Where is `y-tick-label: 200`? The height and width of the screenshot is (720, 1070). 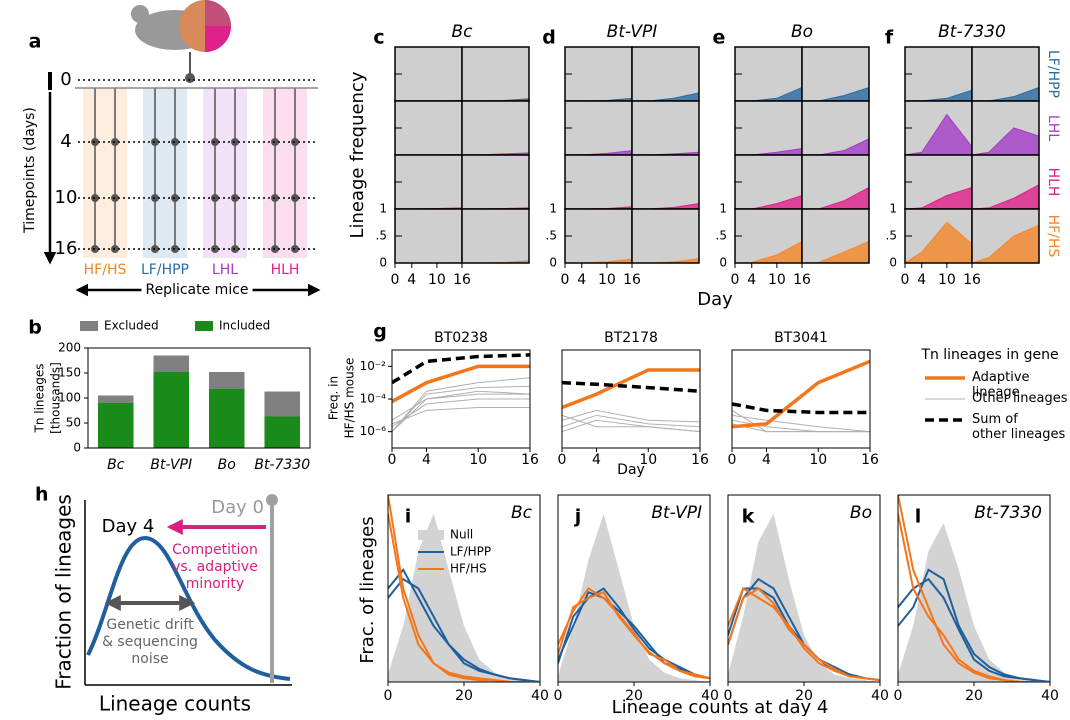 y-tick-label: 200 is located at coordinates (69, 348).